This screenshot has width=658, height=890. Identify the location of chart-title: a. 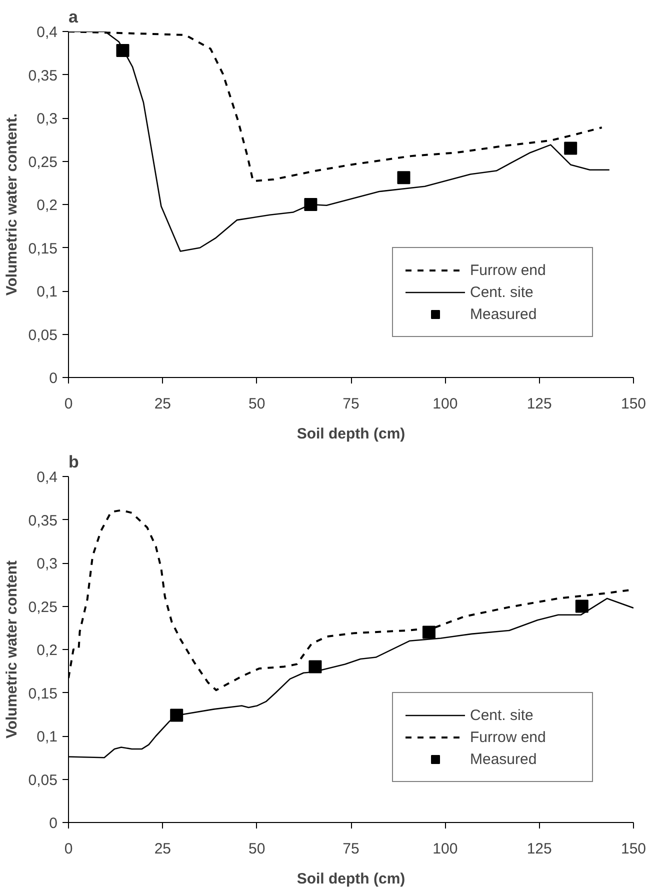
(73, 17).